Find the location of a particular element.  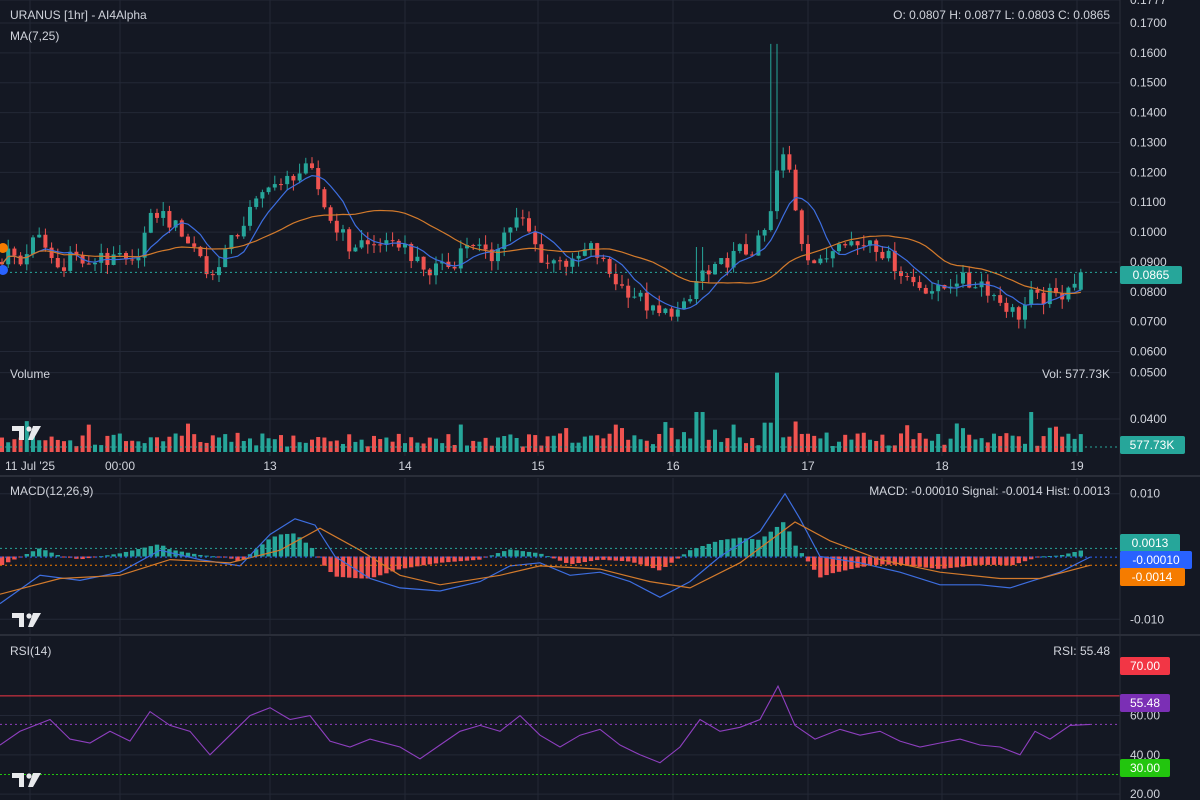

macd-tick-label: -0.010 is located at coordinates (1147, 619).